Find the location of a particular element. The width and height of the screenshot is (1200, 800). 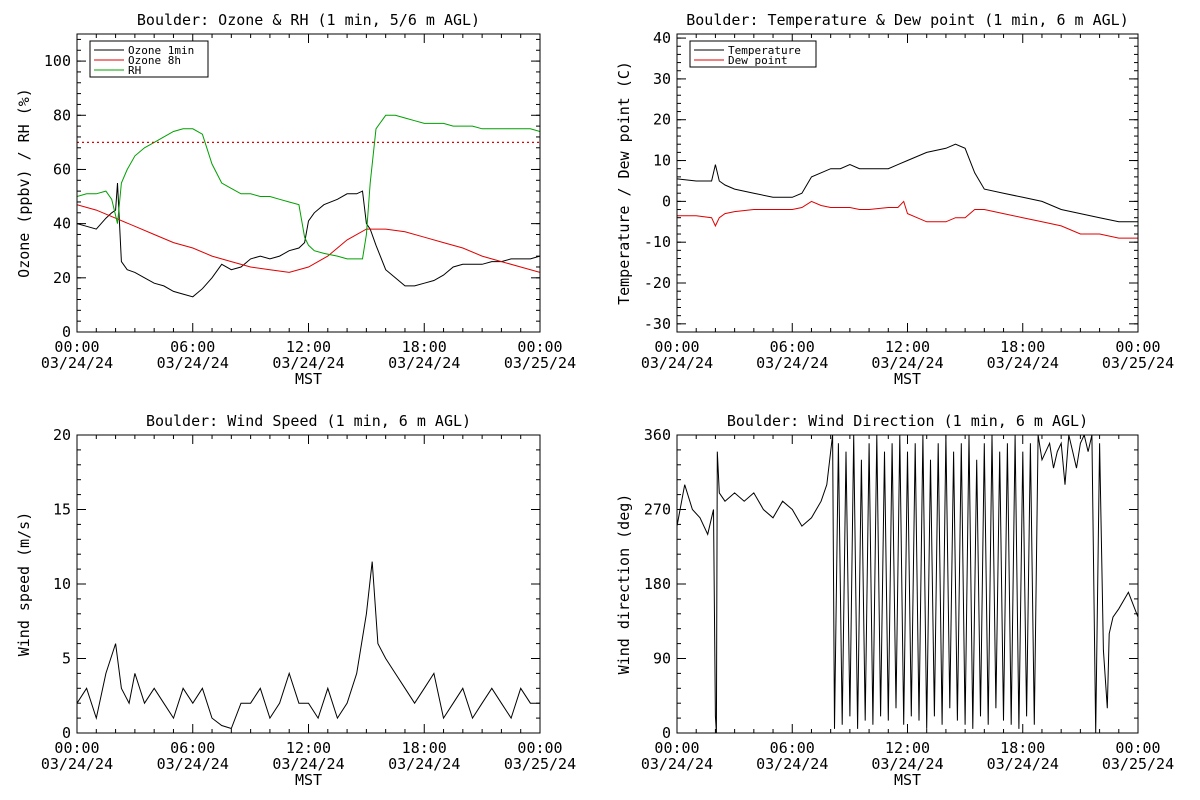

legend-label: RH is located at coordinates (134, 70).